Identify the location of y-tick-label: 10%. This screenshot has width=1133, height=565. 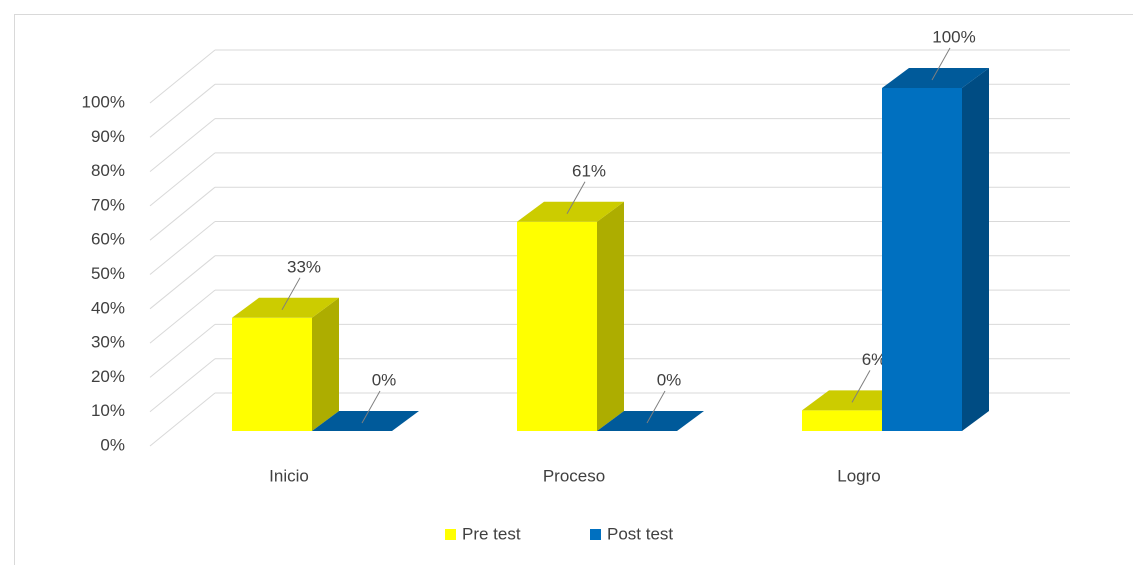
(108, 410).